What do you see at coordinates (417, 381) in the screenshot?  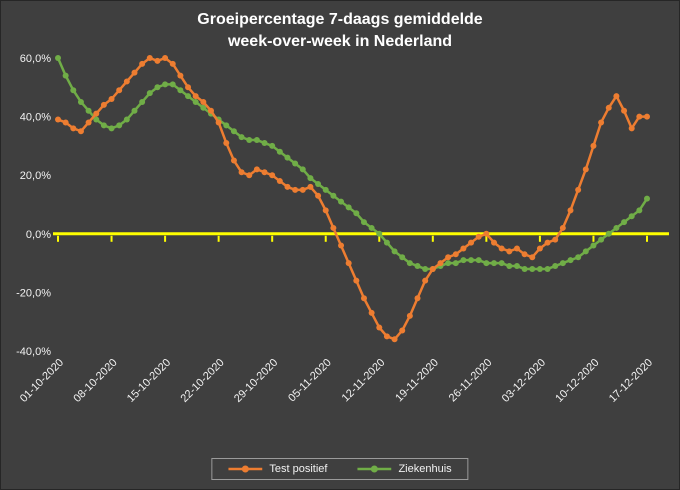 I see `x-axis-tick-label: 19-11-2020` at bounding box center [417, 381].